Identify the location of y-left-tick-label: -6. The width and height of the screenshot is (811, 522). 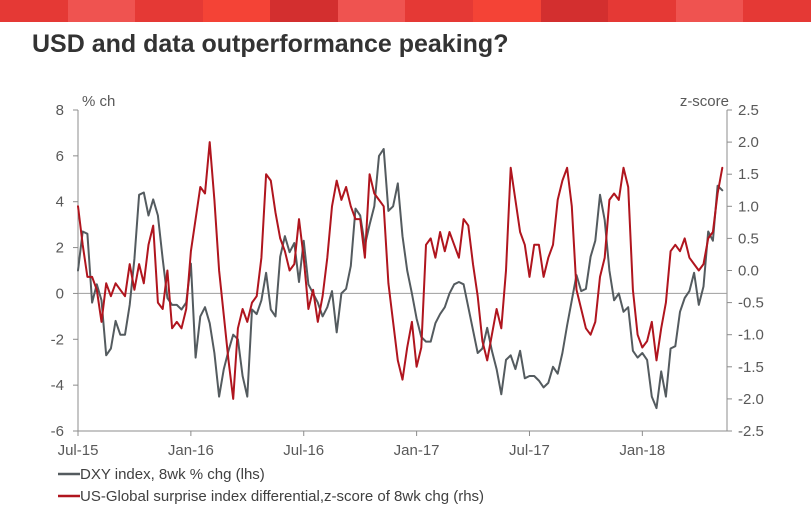
(57, 431).